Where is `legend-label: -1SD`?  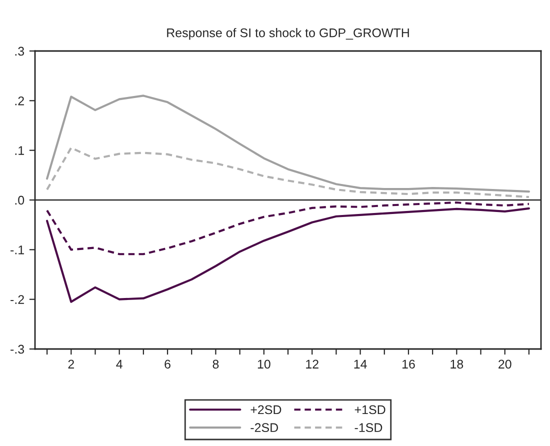
legend-label: -1SD is located at coordinates (368, 427).